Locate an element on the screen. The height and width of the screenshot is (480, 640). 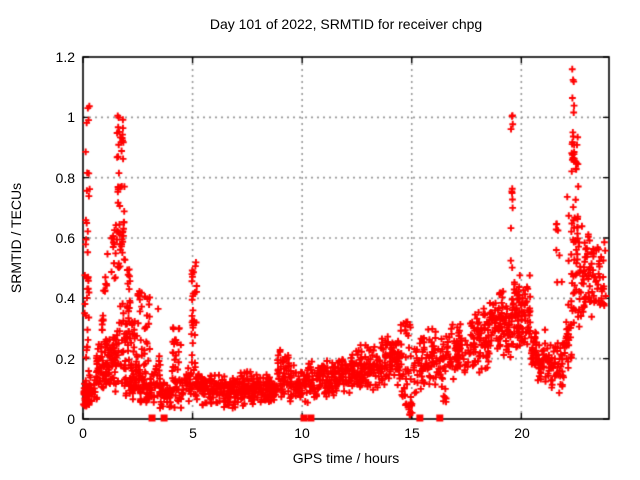
y-tick-label-0-6: 0.6 is located at coordinates (65, 238).